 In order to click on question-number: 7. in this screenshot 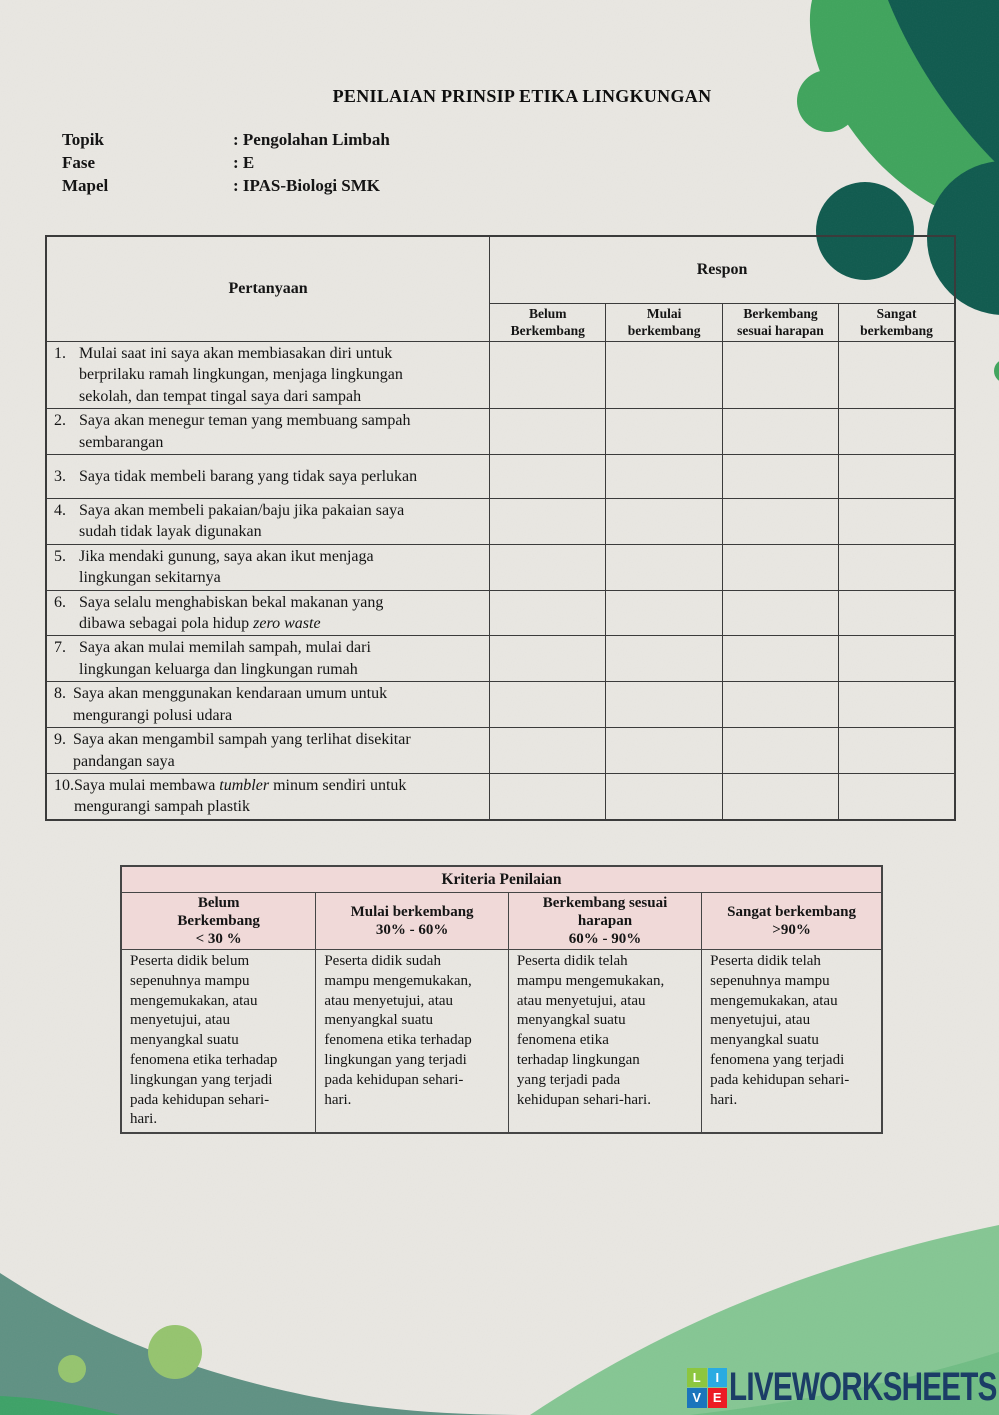, I will do `click(60, 648)`.